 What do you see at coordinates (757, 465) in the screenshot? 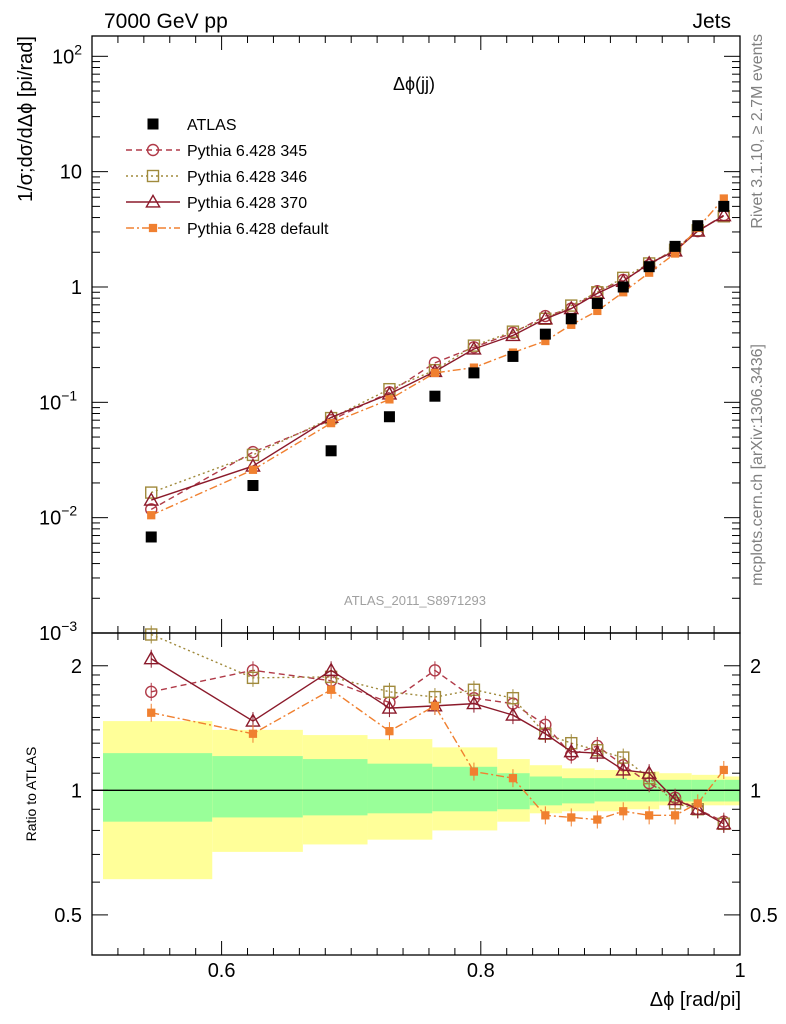
I see `mcplots-label: mcplots.cern.ch [arXiv:1306.3436]` at bounding box center [757, 465].